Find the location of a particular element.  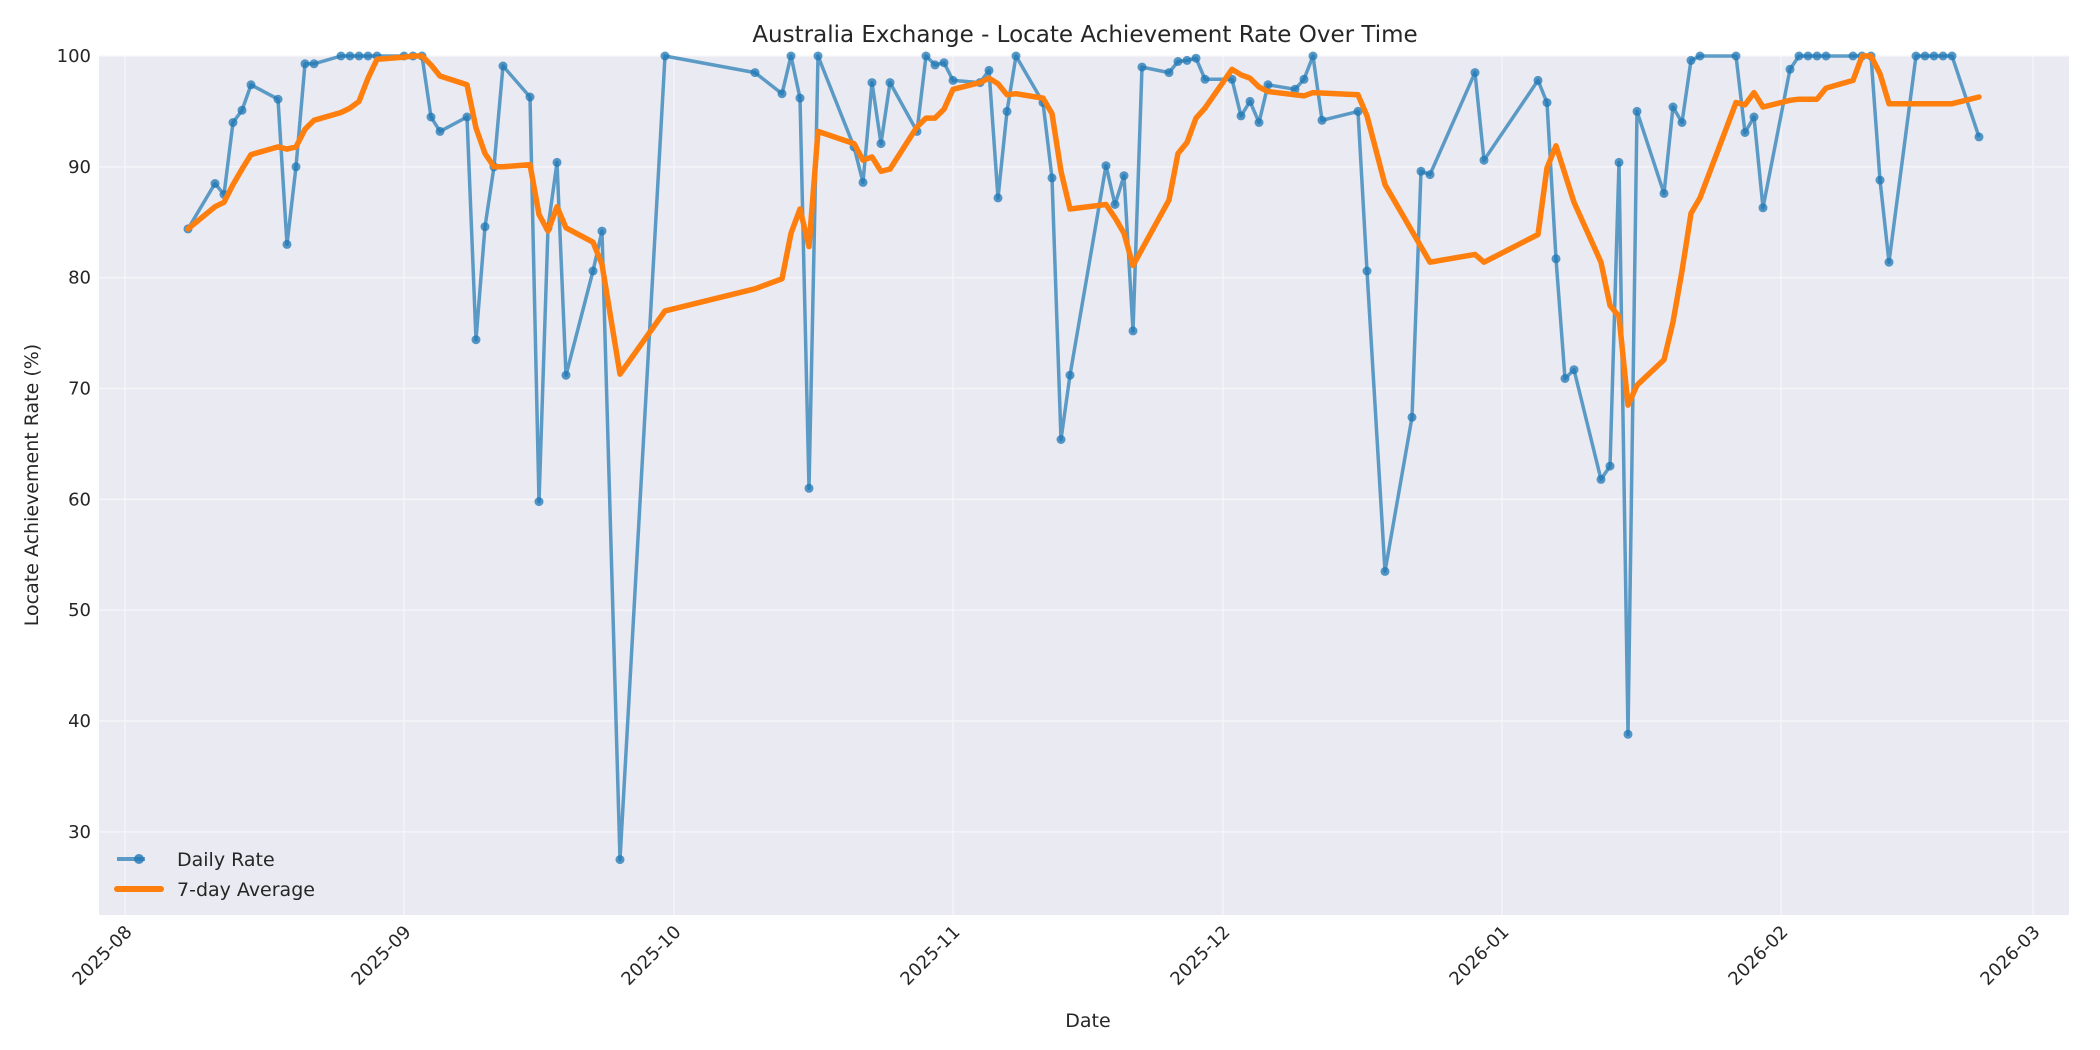

y-tick-label: 80 is located at coordinates (79, 278).